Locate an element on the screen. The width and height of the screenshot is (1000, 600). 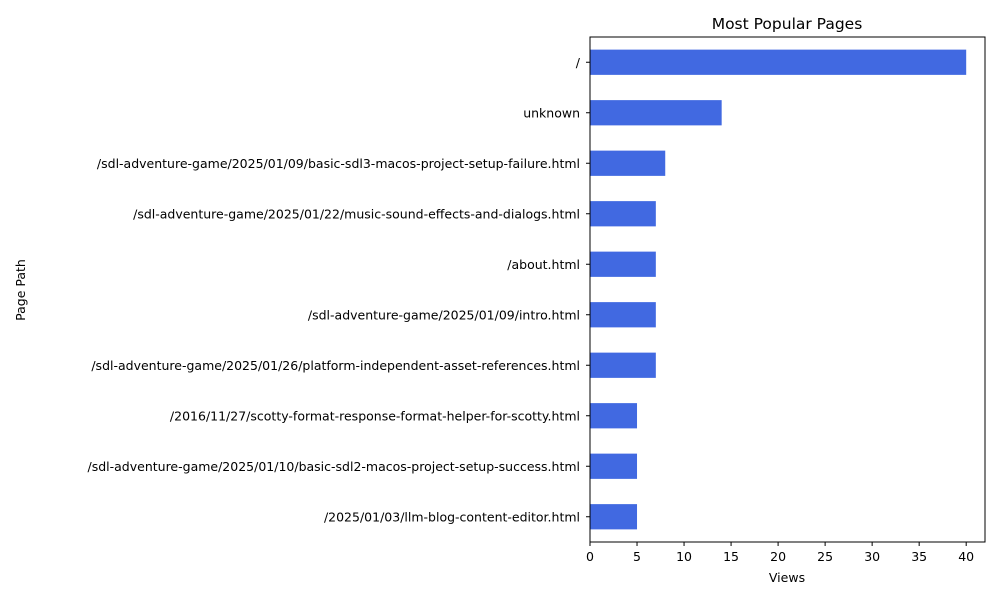
x-ticks-layer: 0 5 10 15 20 25 30 35 40 is located at coordinates (780, 553).